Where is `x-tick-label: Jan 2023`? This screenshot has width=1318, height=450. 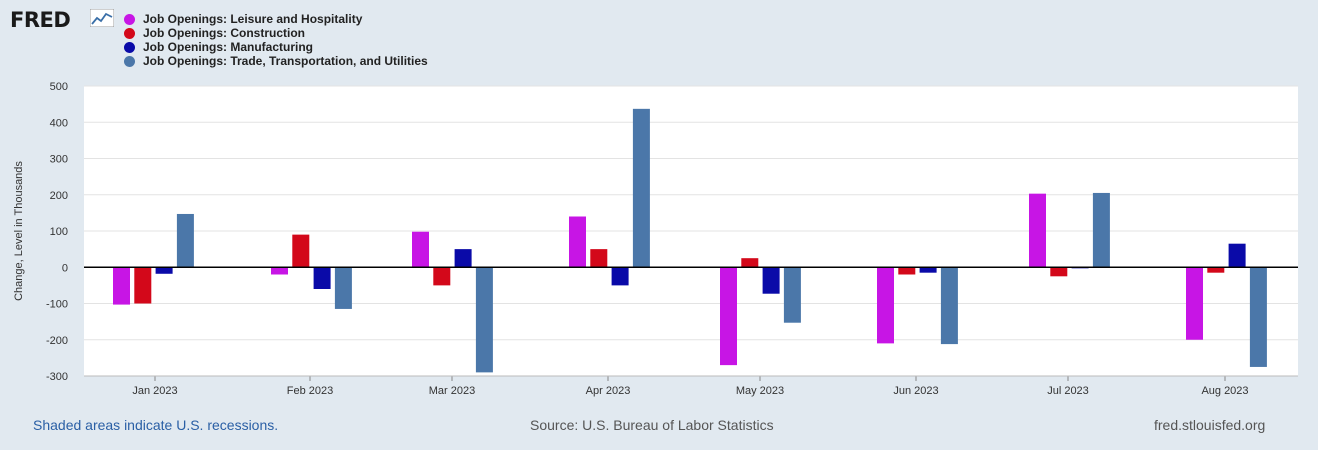
x-tick-label: Jan 2023 is located at coordinates (154, 391).